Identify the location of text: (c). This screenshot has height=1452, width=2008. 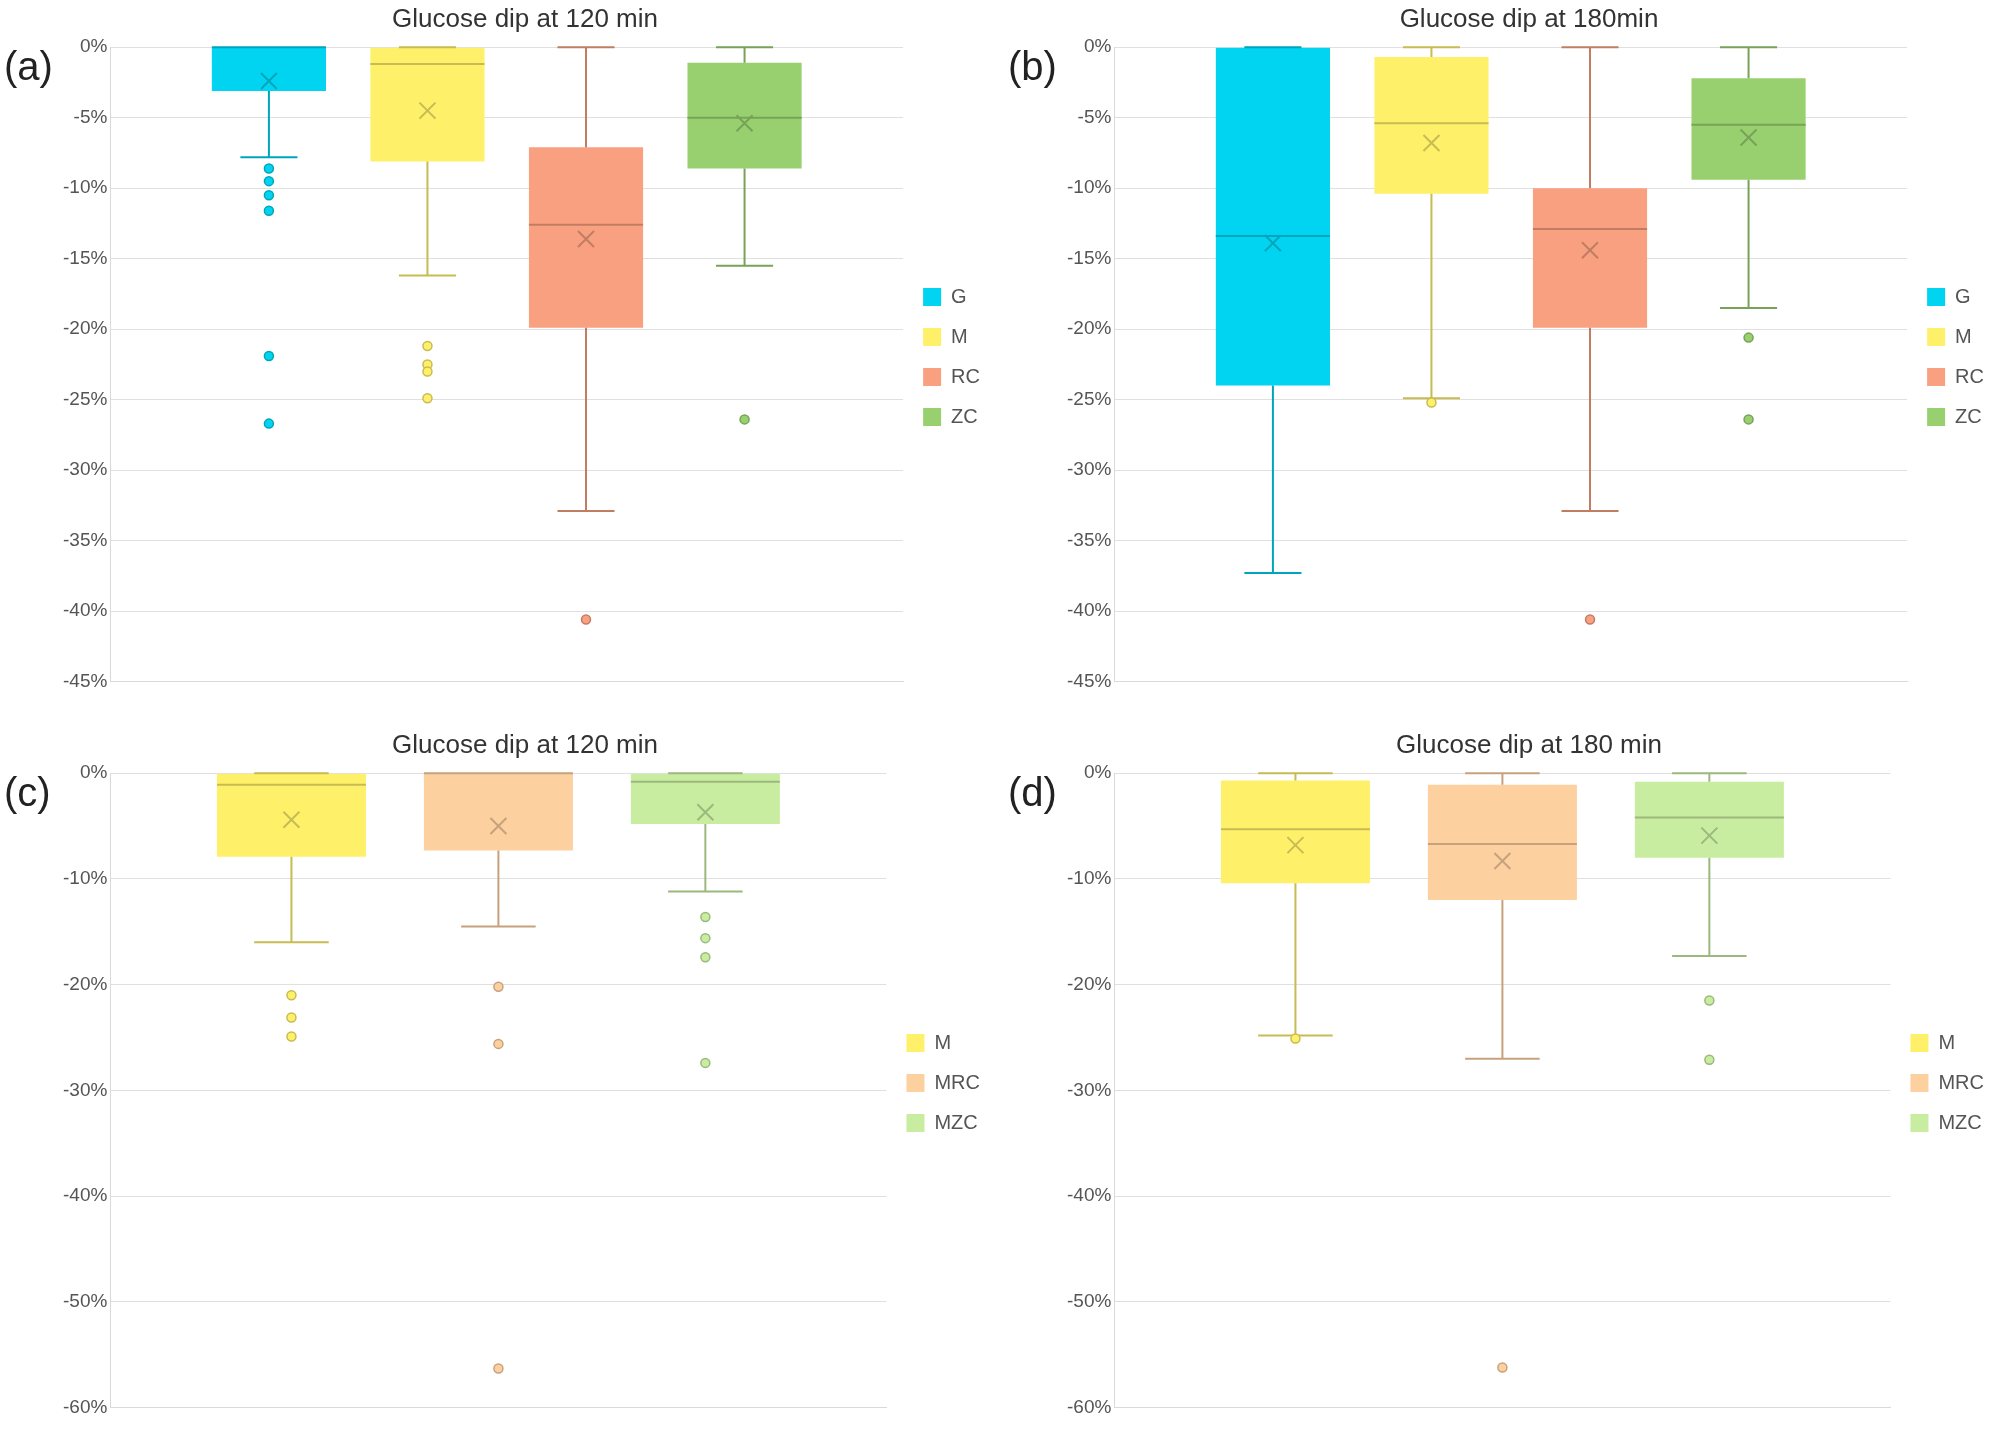
(27, 792).